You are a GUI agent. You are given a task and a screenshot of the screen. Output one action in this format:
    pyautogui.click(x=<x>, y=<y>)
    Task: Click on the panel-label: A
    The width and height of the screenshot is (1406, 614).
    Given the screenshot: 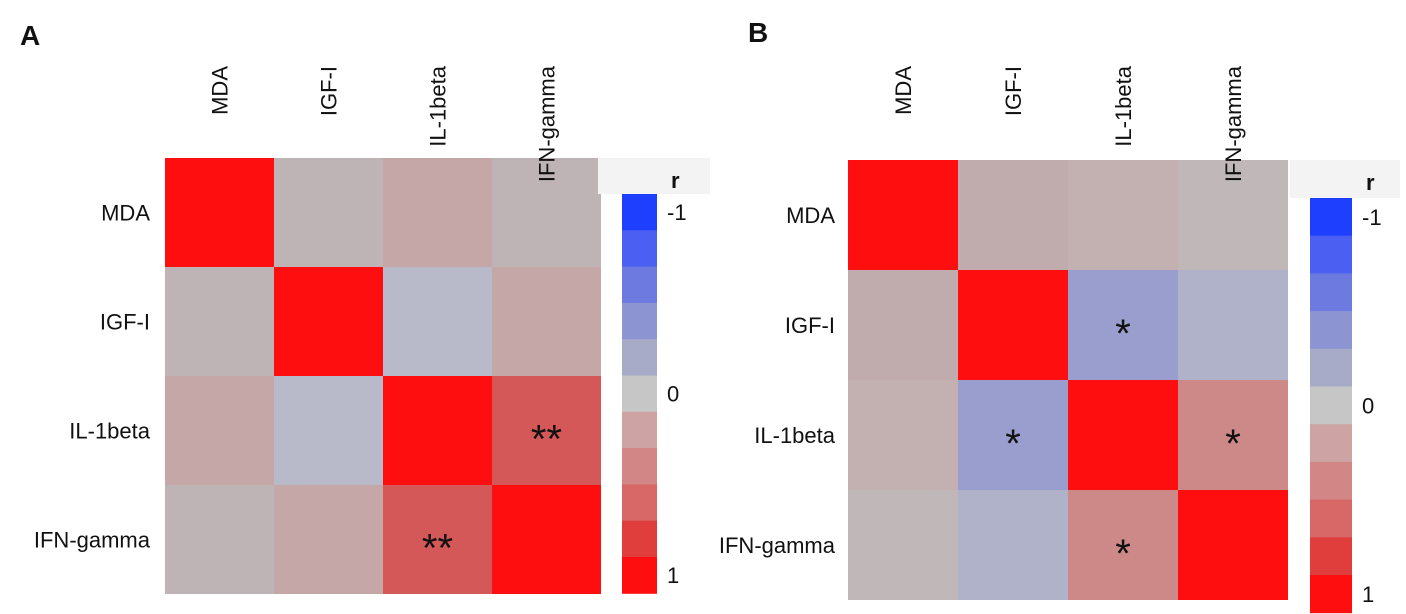 What is the action you would take?
    pyautogui.click(x=30, y=35)
    